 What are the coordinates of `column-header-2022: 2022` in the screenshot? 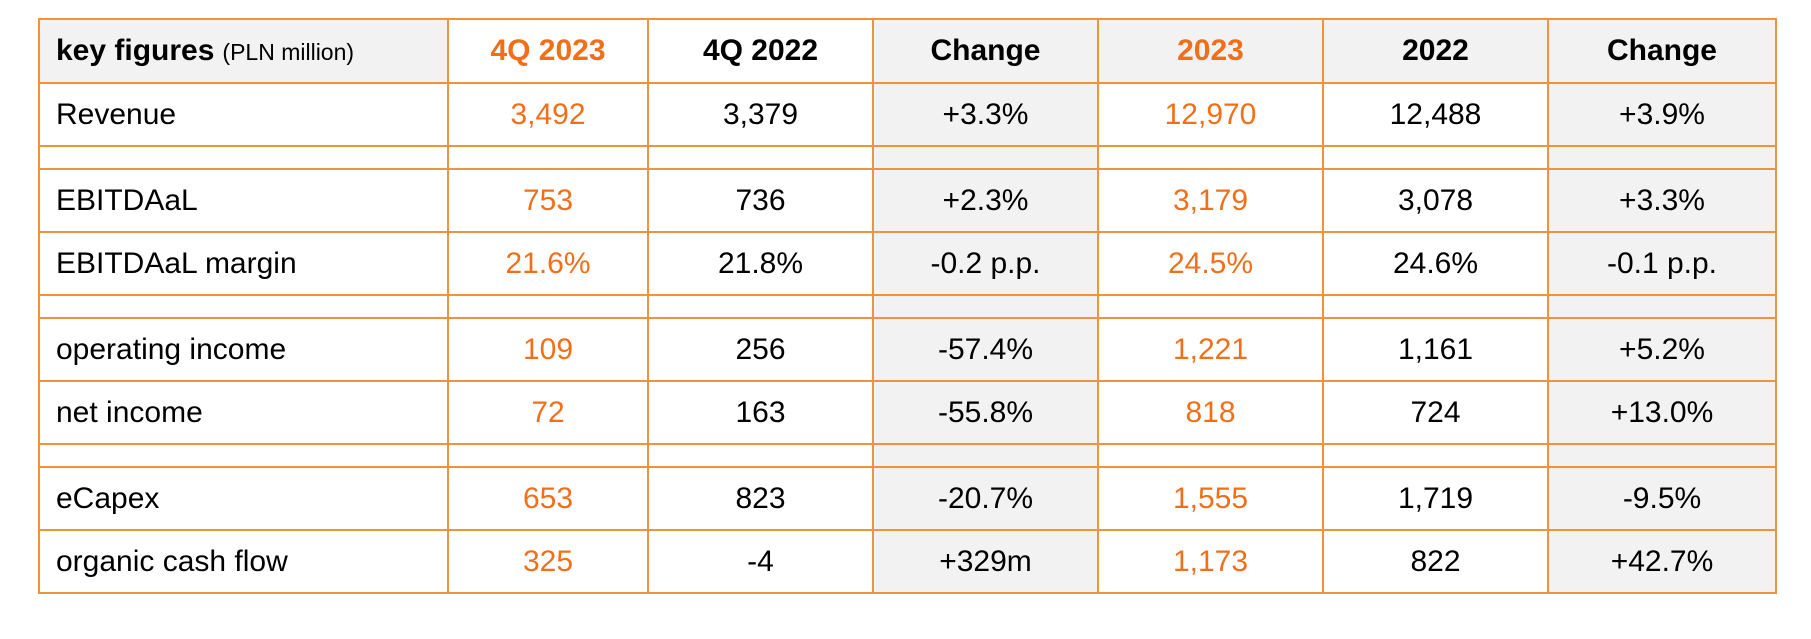 It's located at (1435, 51).